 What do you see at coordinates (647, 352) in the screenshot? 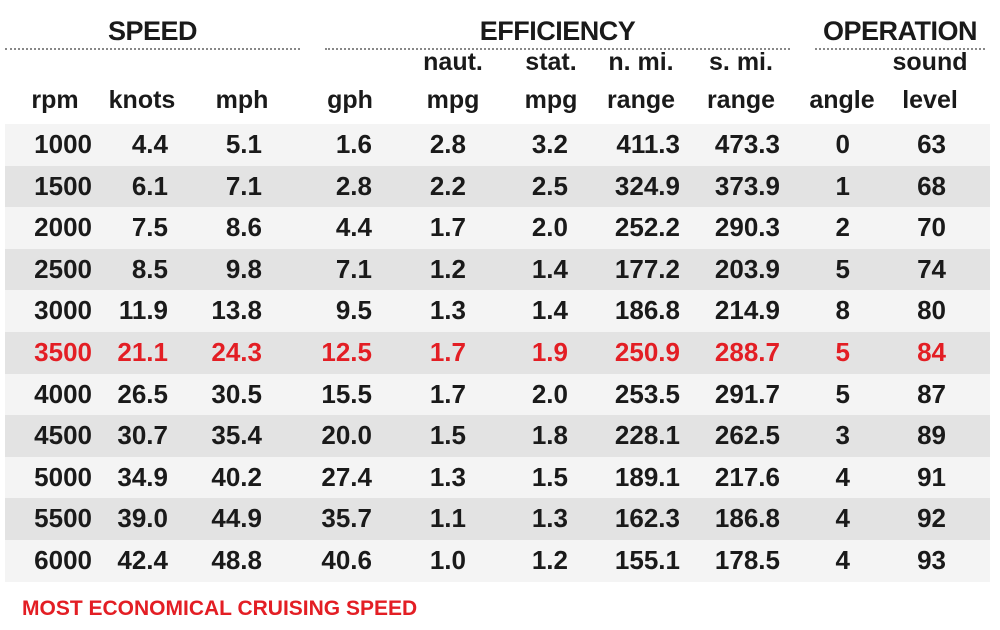
I see `table-cell: 250.9` at bounding box center [647, 352].